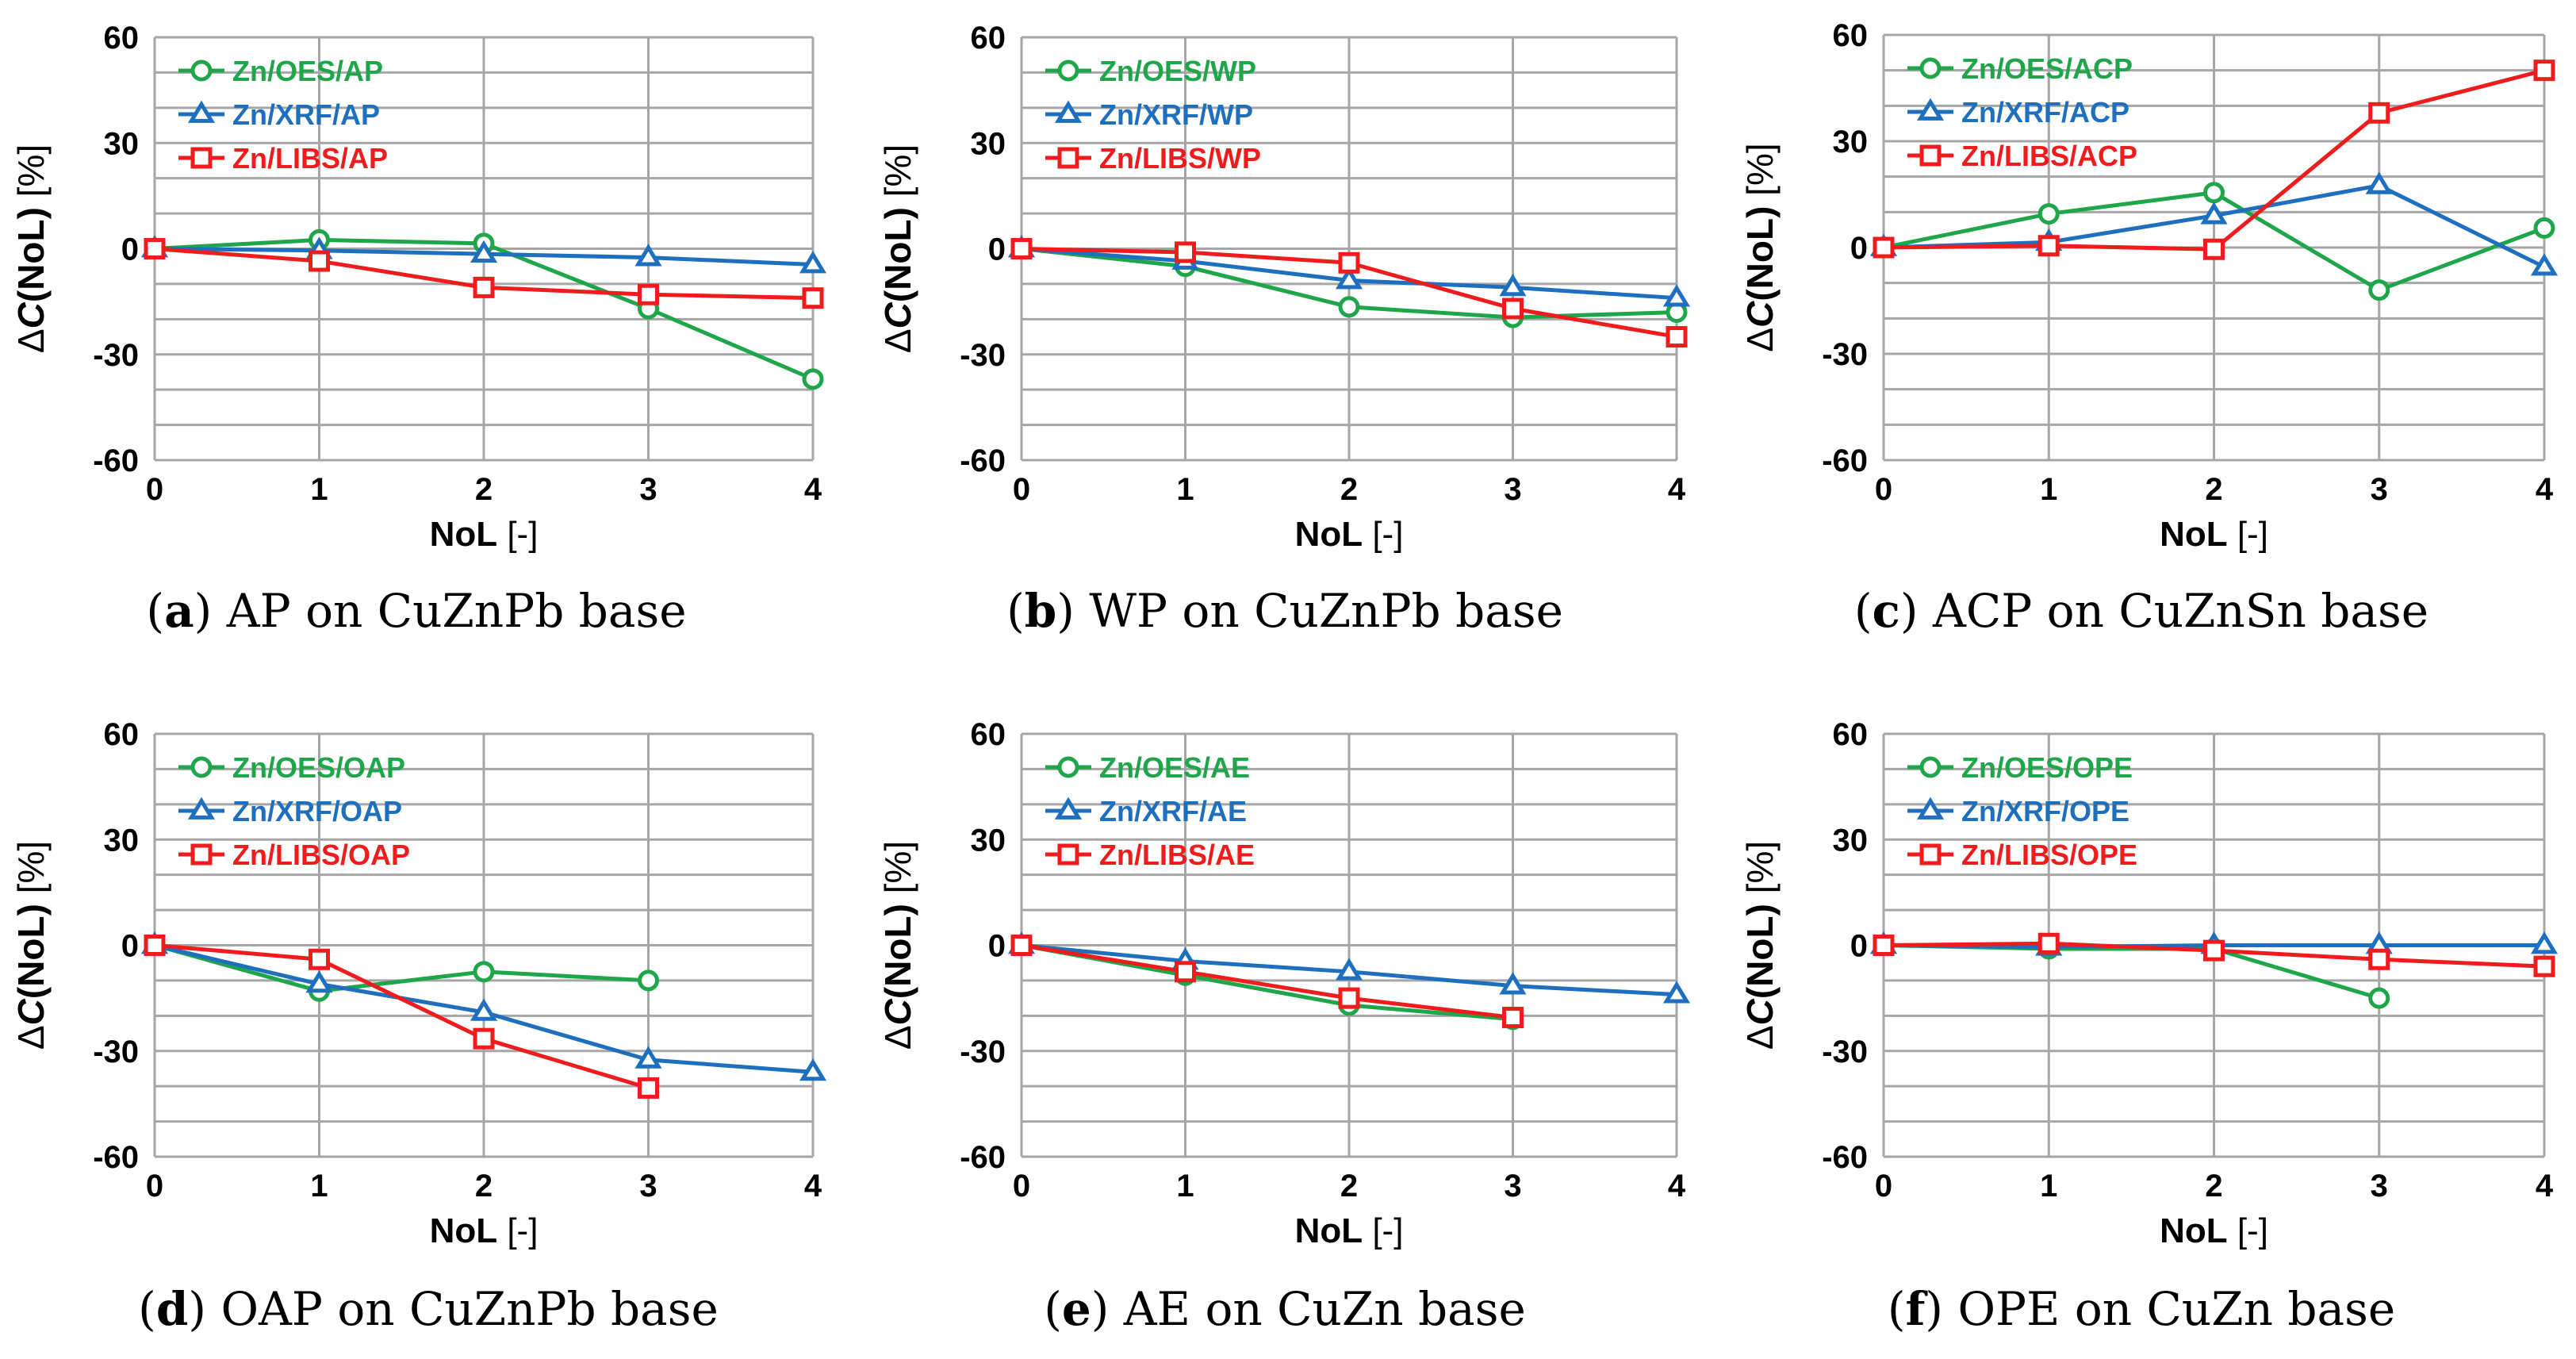 The width and height of the screenshot is (2576, 1359). I want to click on legend: Zn/OES/ACP Zn/XRF/ACP Zn/LIBS/ACP, so click(2022, 112).